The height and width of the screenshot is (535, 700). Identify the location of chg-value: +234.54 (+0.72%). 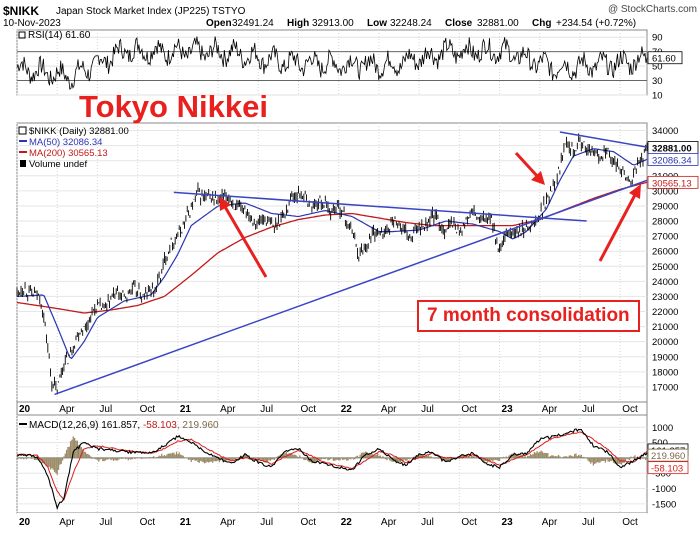
(596, 23).